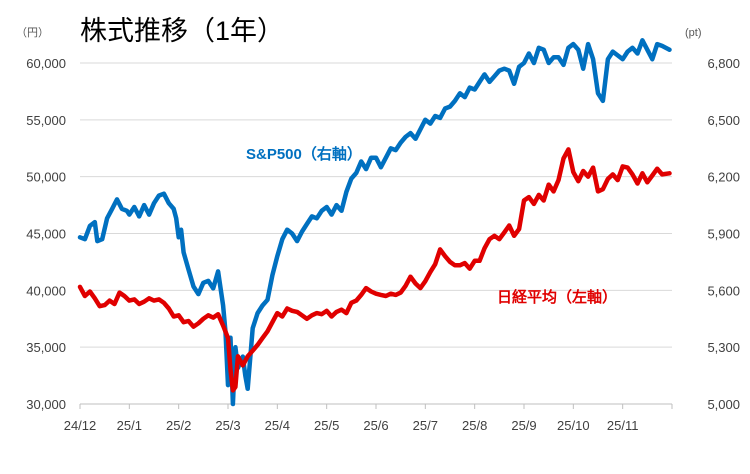 This screenshot has width=750, height=474. Describe the element at coordinates (723, 120) in the screenshot. I see `right-tick-label: 6,500` at that location.